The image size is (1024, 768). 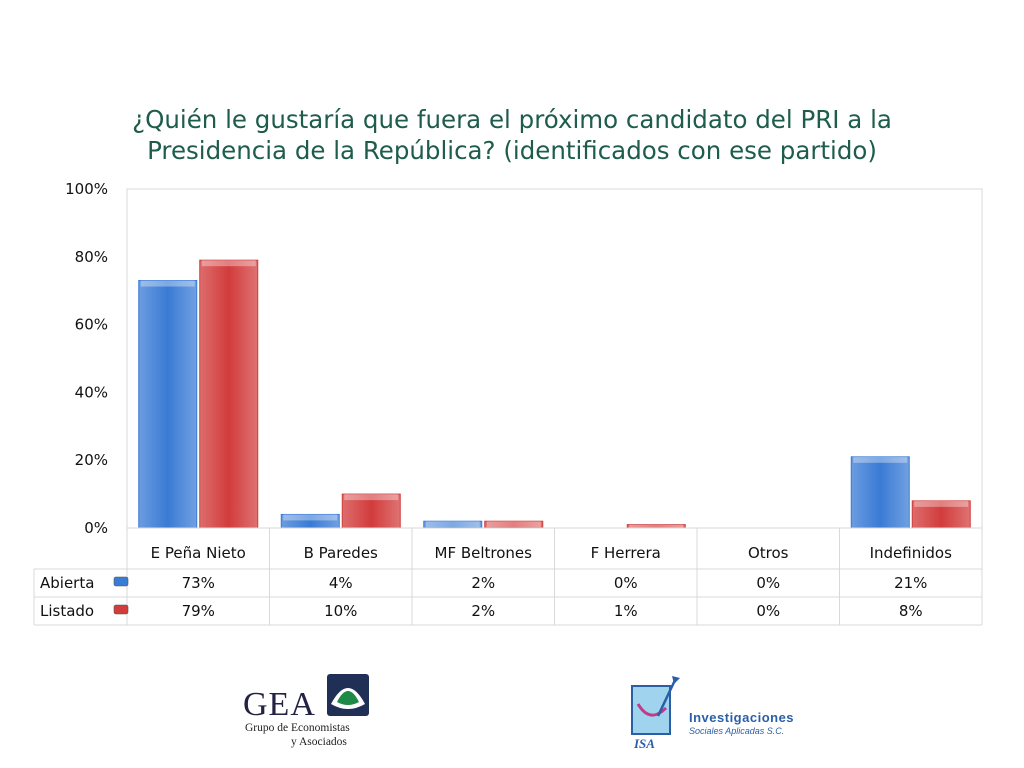 I want to click on y-tick-label: 80%, so click(x=91, y=257).